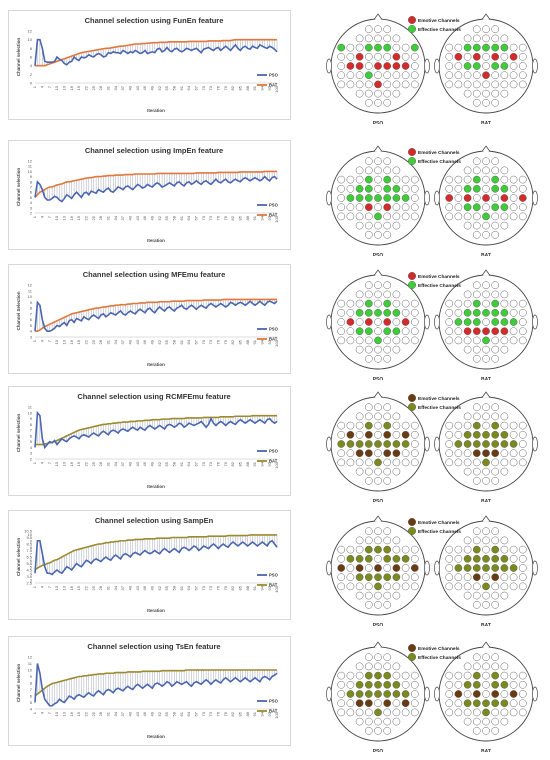  Describe the element at coordinates (144, 713) in the screenshot. I see `x-tick-label: 46` at that location.